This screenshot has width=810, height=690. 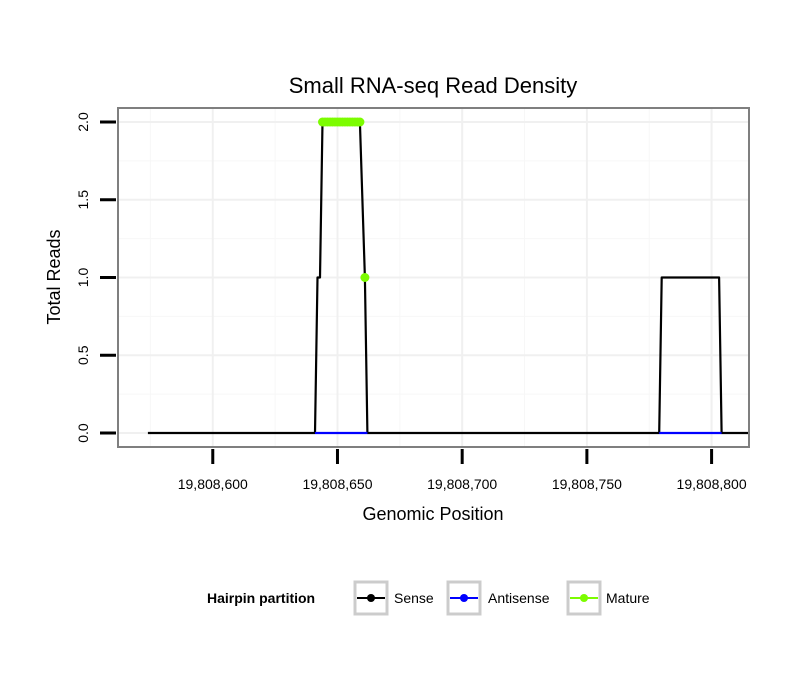 What do you see at coordinates (83, 355) in the screenshot?
I see `y-tick-label: 0.5` at bounding box center [83, 355].